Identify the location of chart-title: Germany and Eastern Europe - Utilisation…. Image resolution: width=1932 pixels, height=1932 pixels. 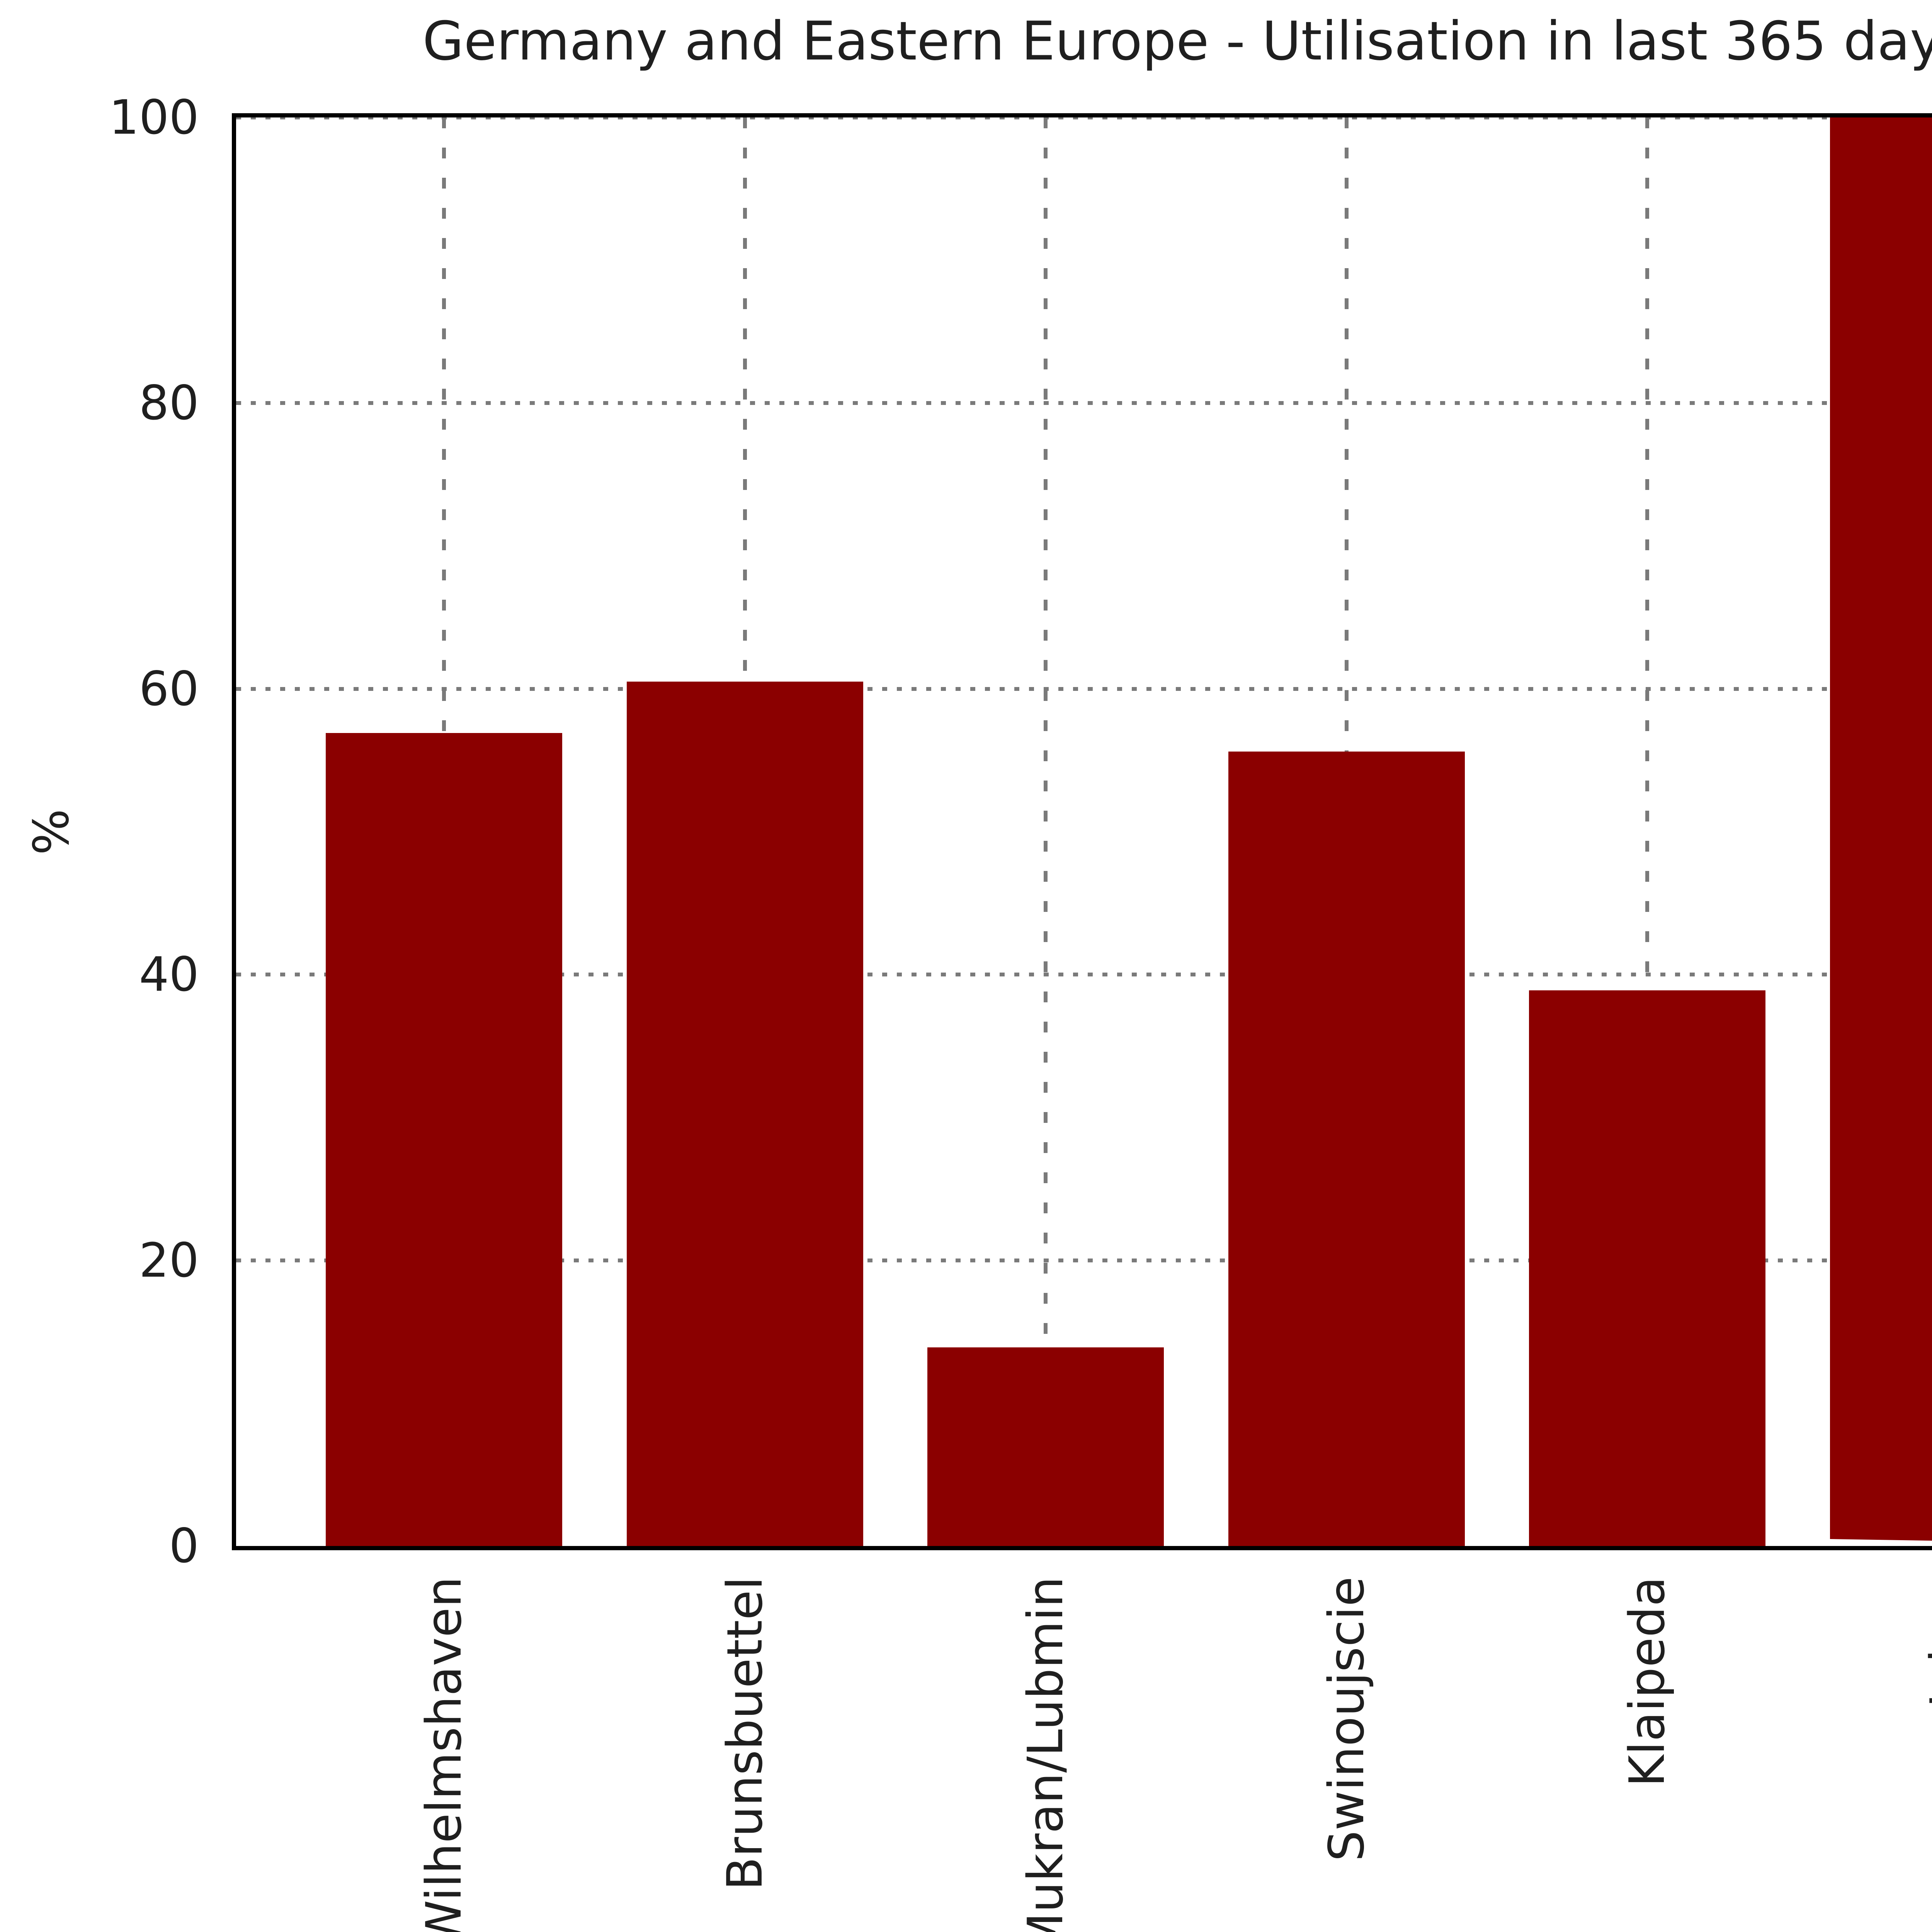
(1177, 41).